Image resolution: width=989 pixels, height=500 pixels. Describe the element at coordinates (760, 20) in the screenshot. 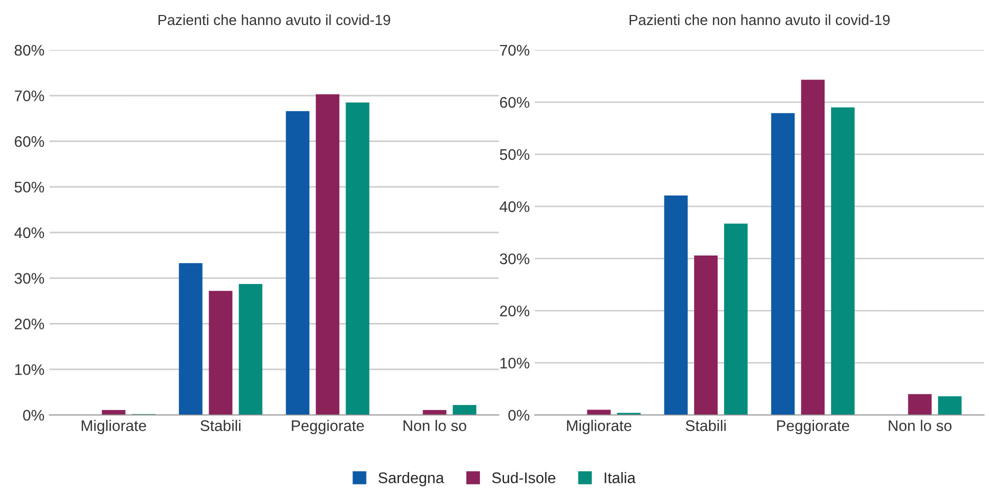

I see `chart-title: Pazienti che non hanno avuto il covid-19` at that location.